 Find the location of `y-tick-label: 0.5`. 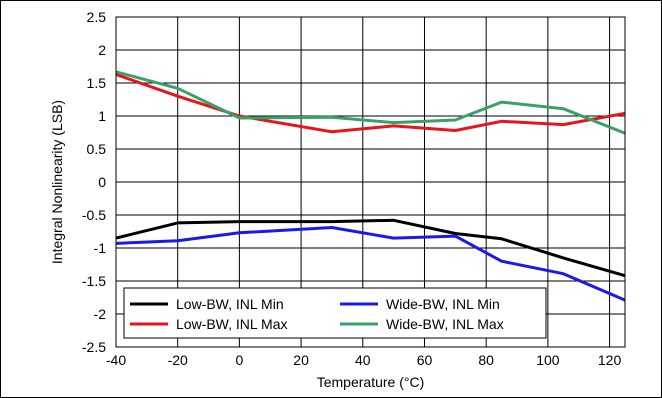

y-tick-label: 0.5 is located at coordinates (97, 149).